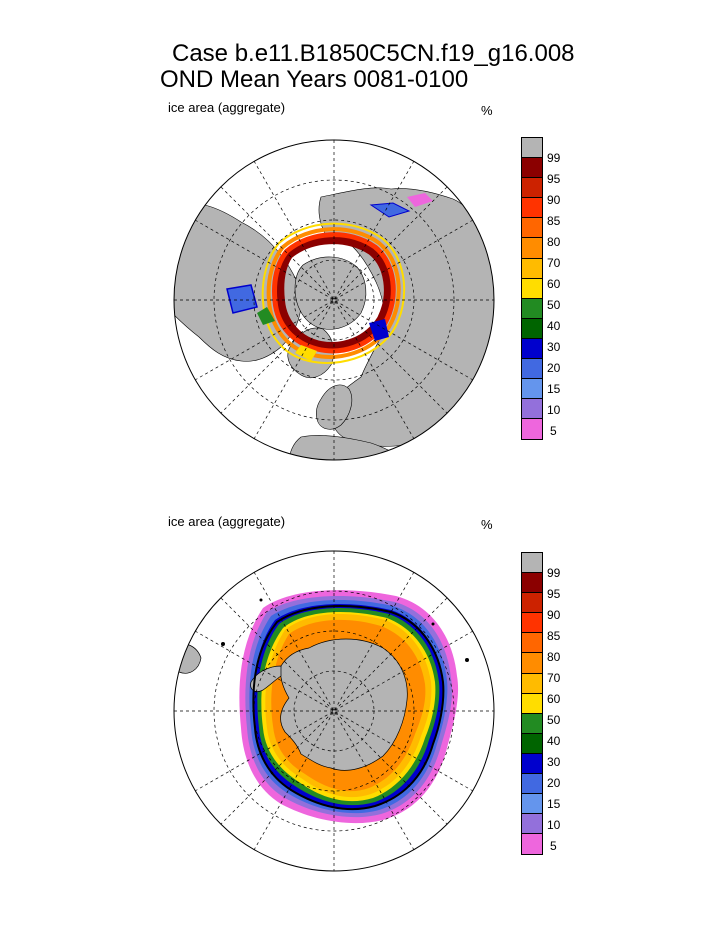  I want to click on north-tick-70: 70, so click(554, 263).